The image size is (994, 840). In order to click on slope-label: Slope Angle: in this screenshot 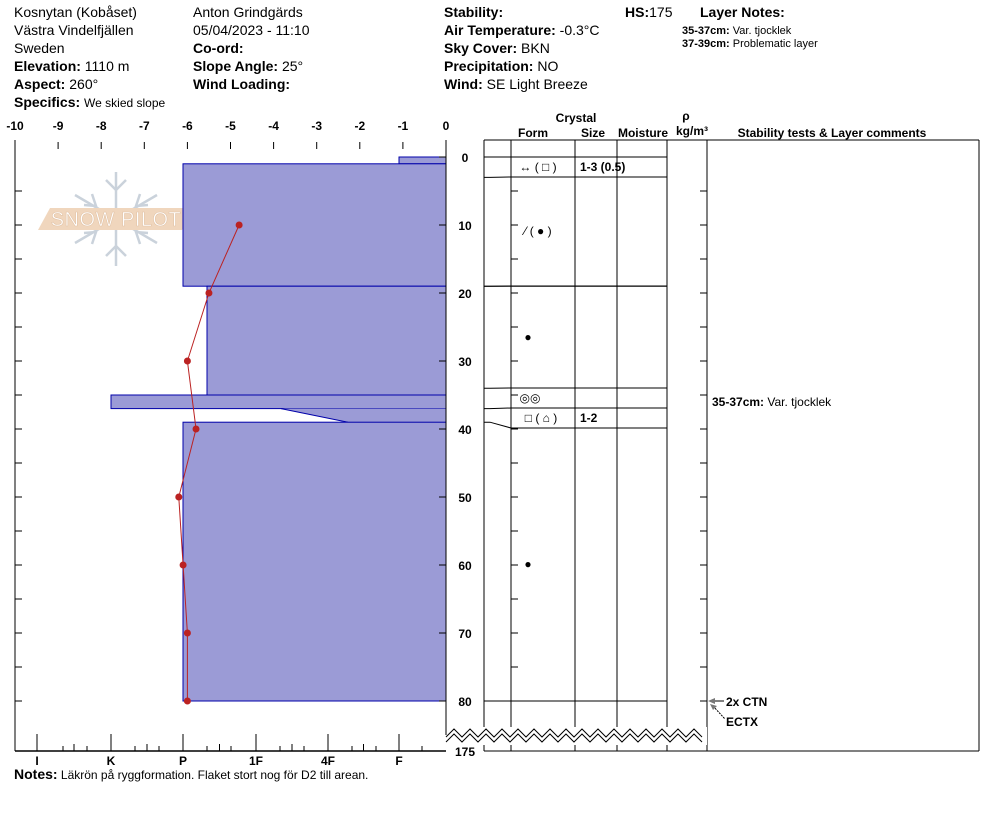, I will do `click(235, 66)`.